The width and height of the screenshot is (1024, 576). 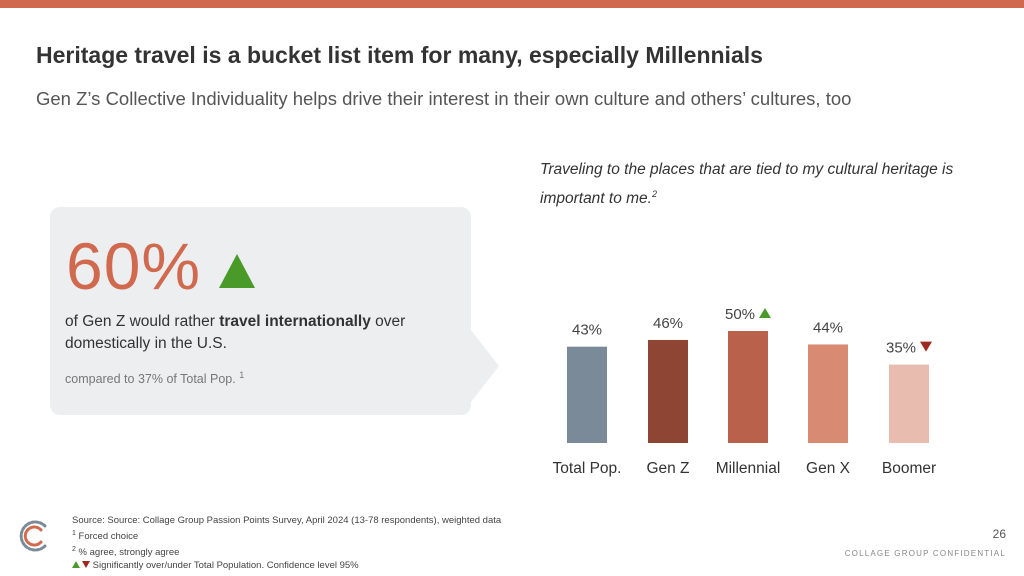 I want to click on callout-text-before: of Gen Z would rather, so click(x=142, y=321).